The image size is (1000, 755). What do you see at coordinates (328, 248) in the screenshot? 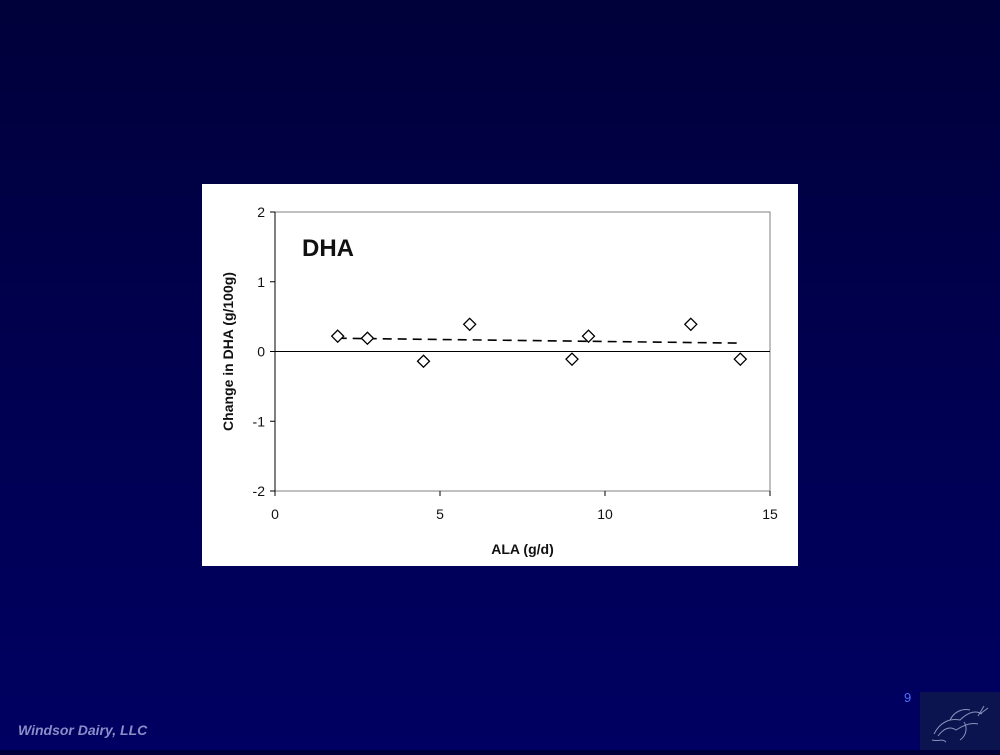
I see `chart-title: DHA` at bounding box center [328, 248].